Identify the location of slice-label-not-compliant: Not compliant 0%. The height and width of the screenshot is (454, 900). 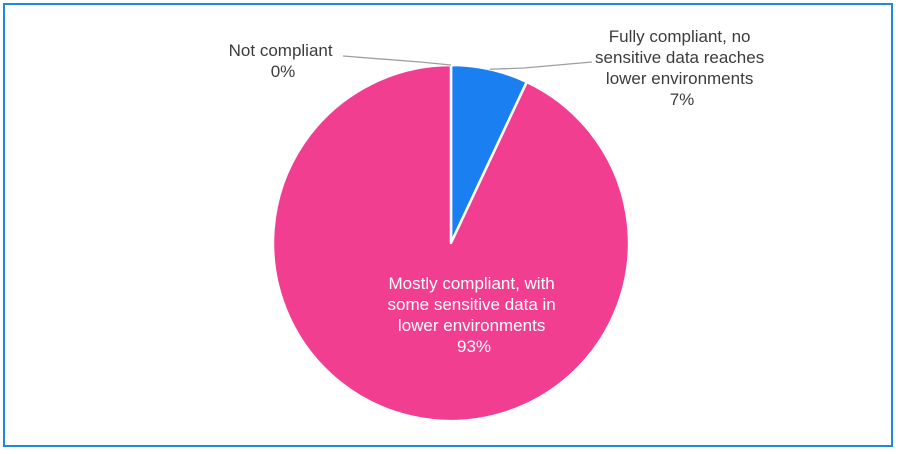
(283, 61).